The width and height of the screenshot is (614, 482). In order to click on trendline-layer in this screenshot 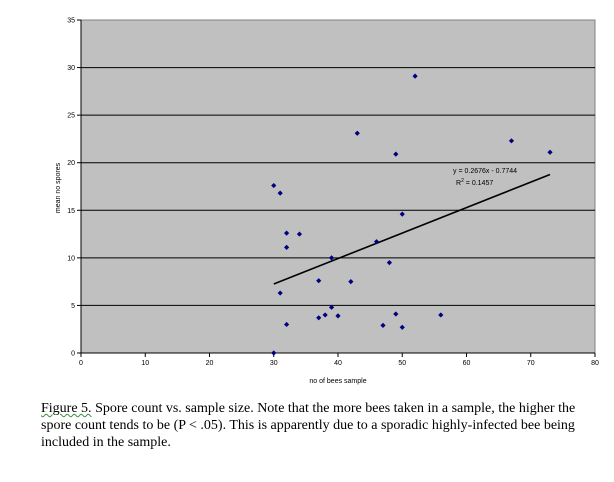, I will do `click(412, 229)`.